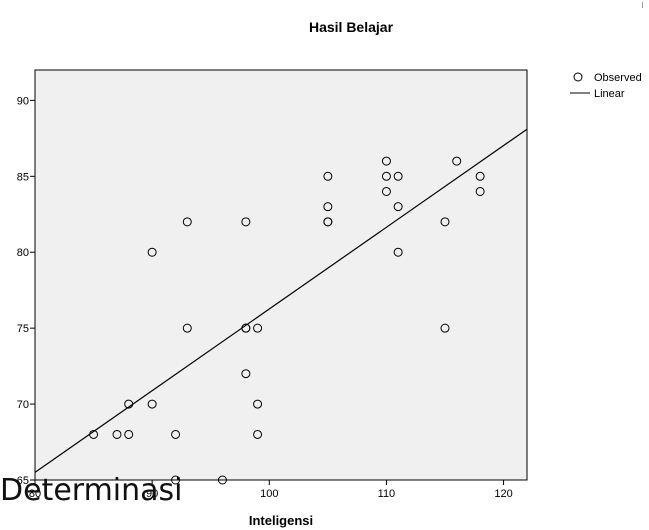 The height and width of the screenshot is (530, 649). Describe the element at coordinates (606, 86) in the screenshot. I see `legend: Observed Linear` at that location.